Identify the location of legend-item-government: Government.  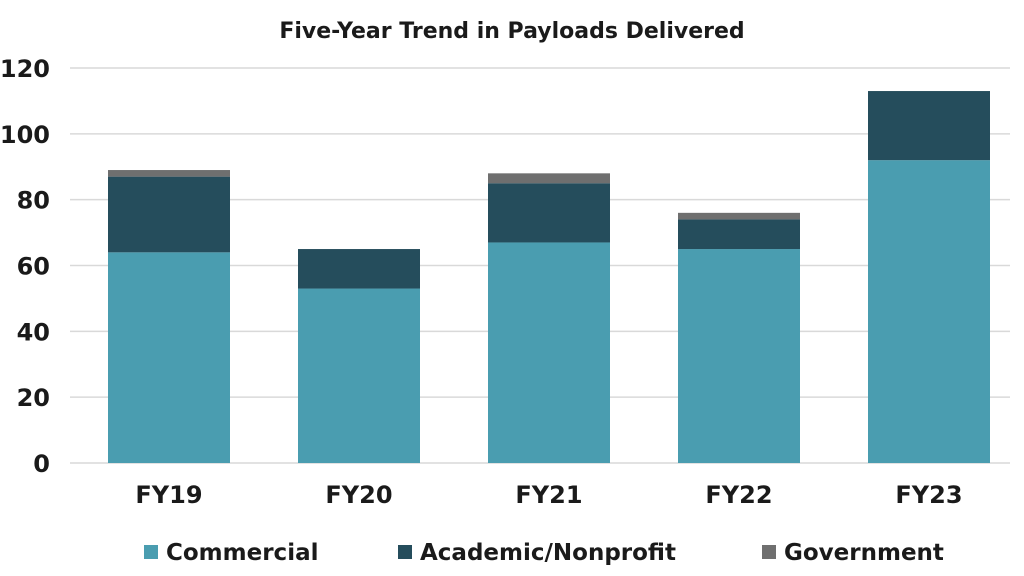
(853, 553).